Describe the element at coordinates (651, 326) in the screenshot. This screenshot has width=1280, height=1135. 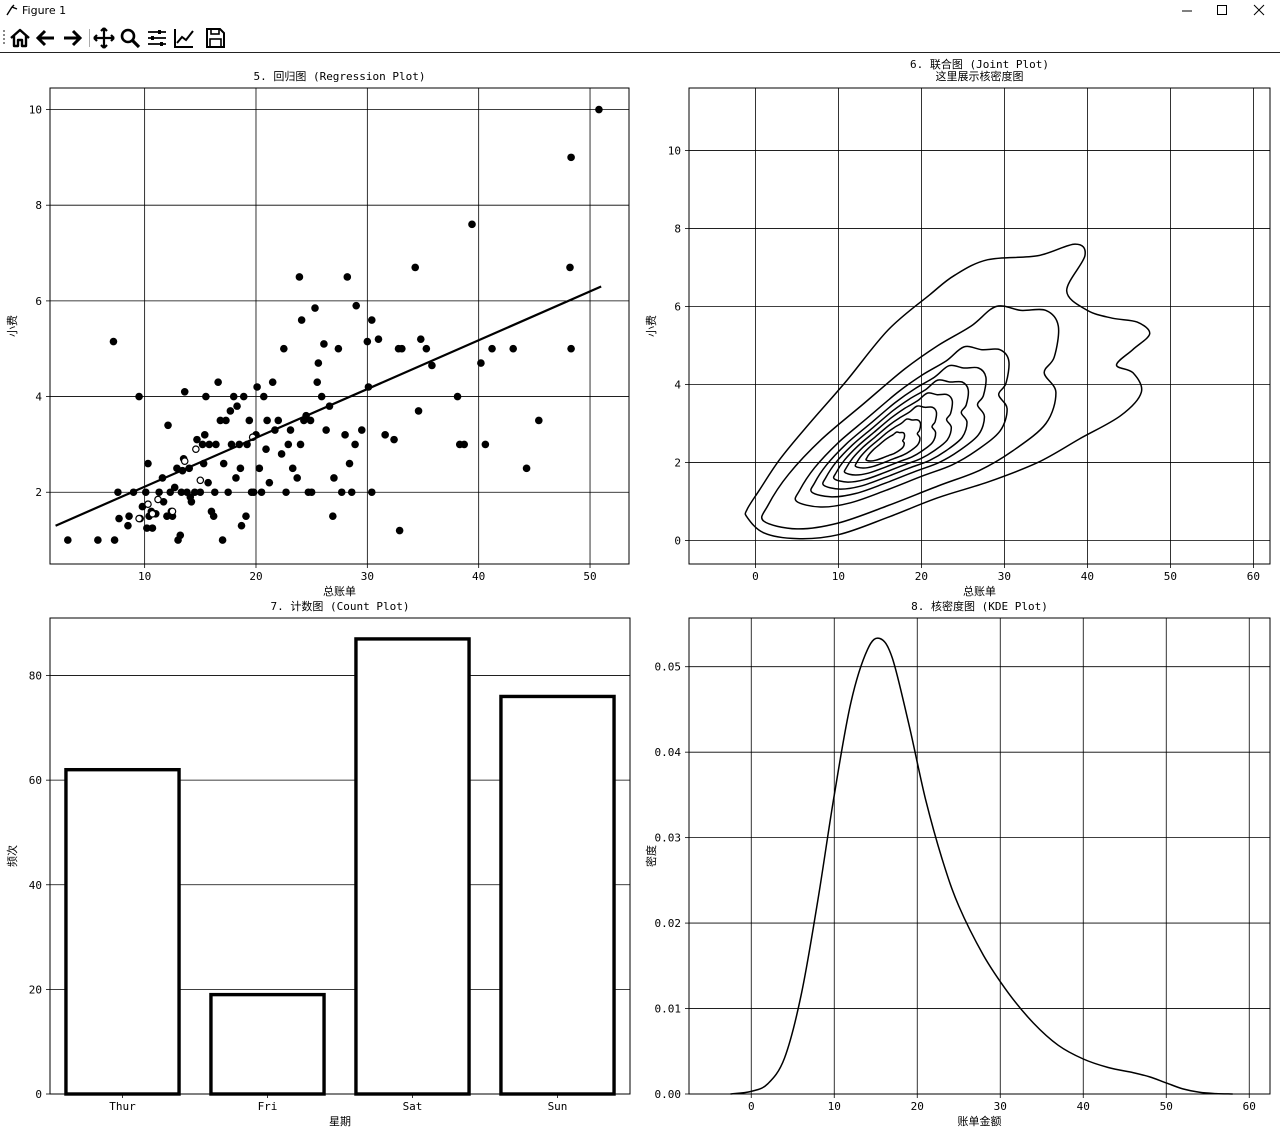
I see `axes-1-ylabel: 小费` at that location.